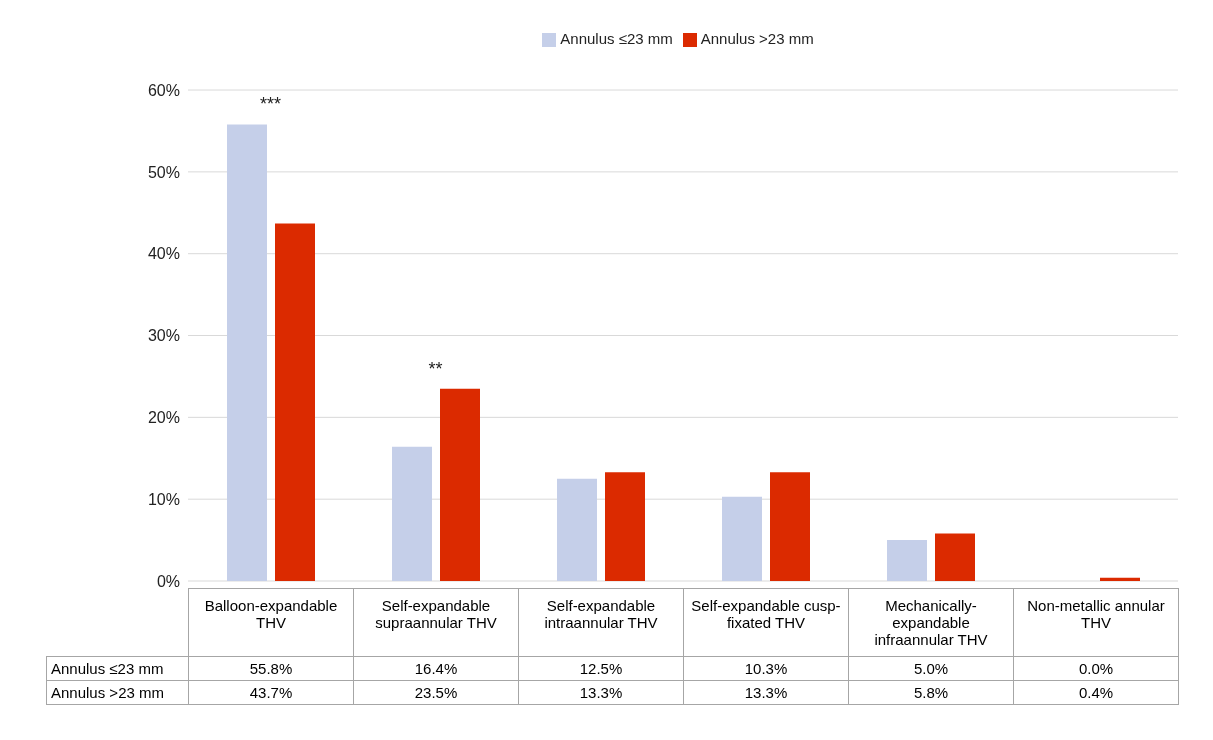 The width and height of the screenshot is (1213, 740). I want to click on x-tick-label: Balloon-expandable THV, so click(271, 622).